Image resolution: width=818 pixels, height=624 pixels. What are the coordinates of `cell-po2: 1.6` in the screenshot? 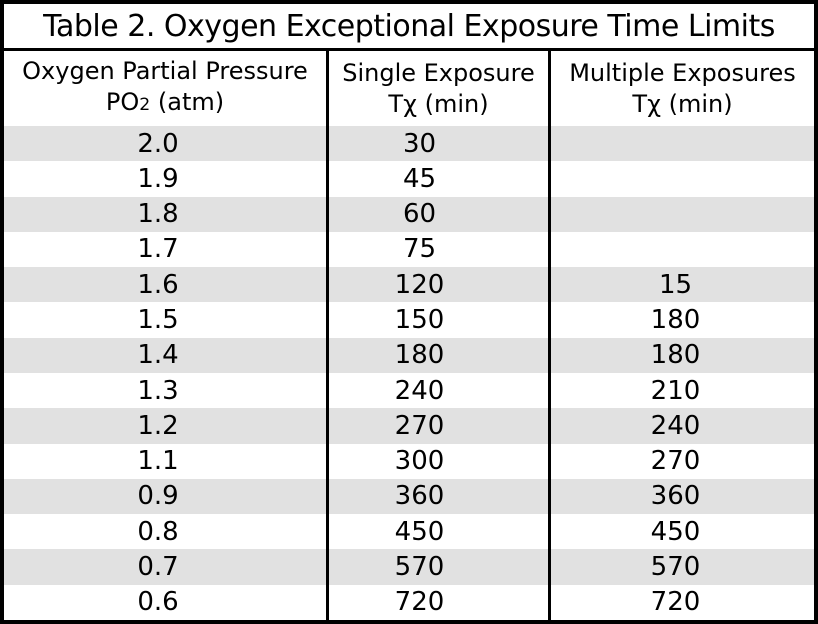 It's located at (158, 284).